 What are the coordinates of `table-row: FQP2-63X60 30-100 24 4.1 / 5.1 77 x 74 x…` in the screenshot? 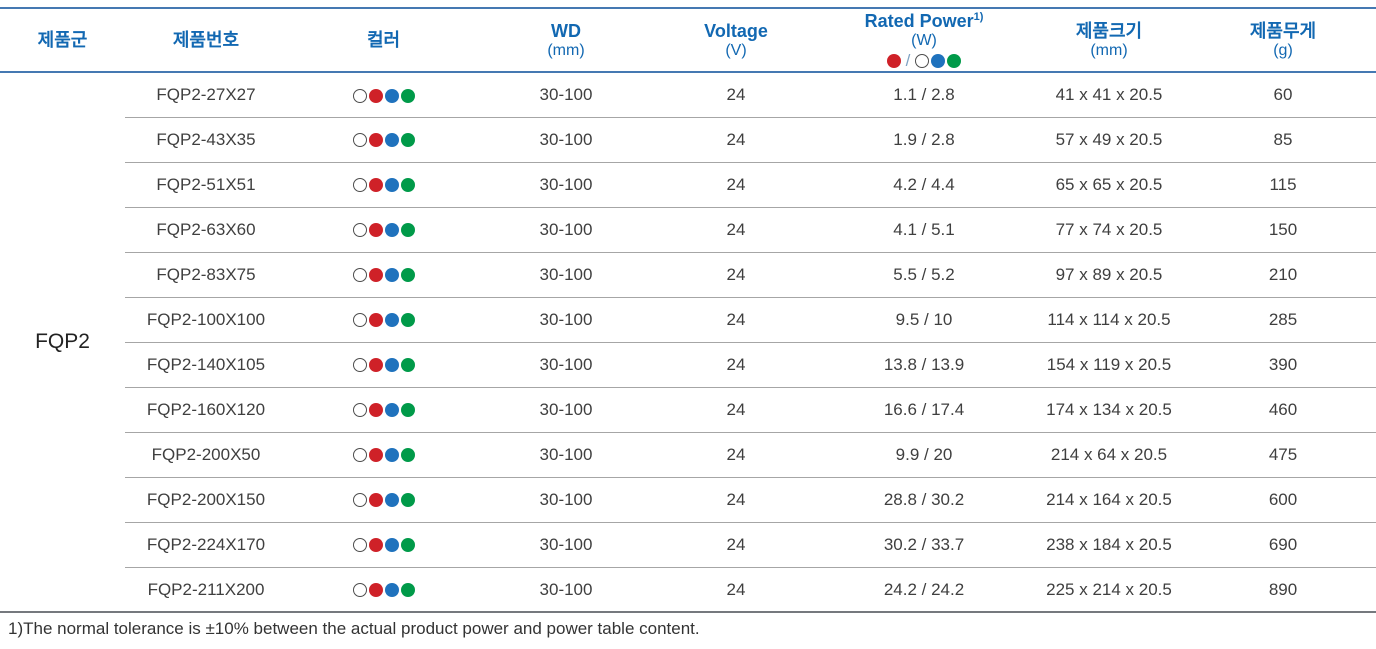 It's located at (688, 229).